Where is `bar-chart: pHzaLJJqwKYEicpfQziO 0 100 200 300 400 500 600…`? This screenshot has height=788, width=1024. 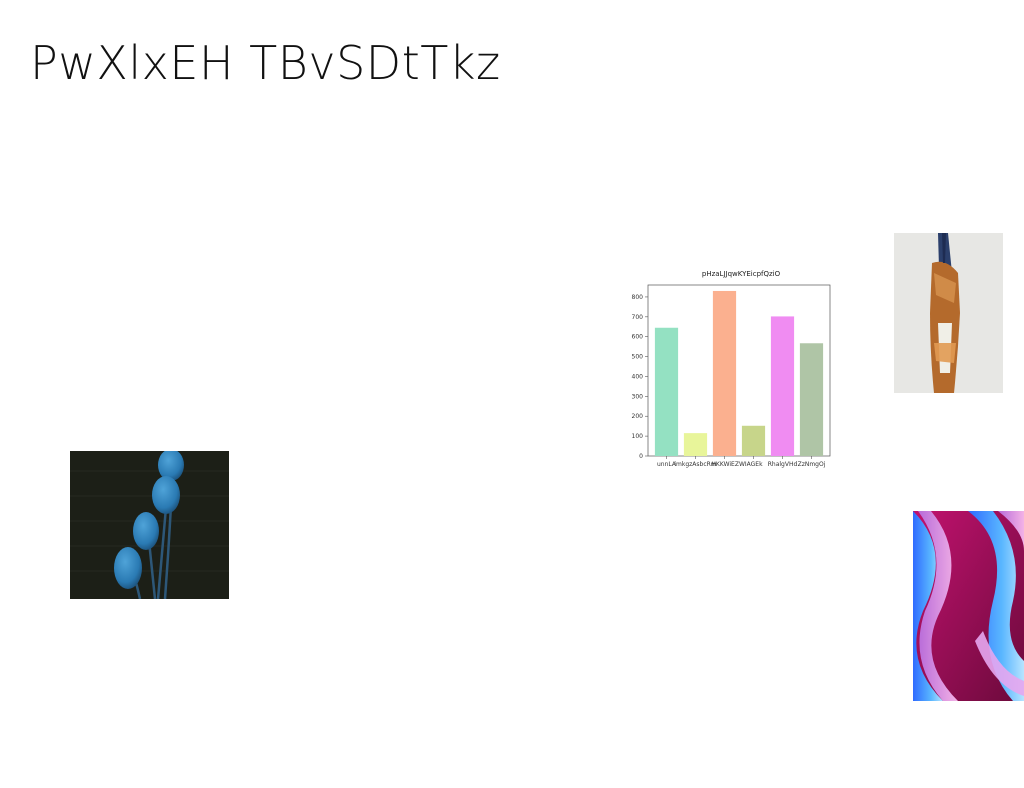 bar-chart: pHzaLJJqwKYEicpfQziO 0 100 200 300 400 500 600… is located at coordinates (730, 367).